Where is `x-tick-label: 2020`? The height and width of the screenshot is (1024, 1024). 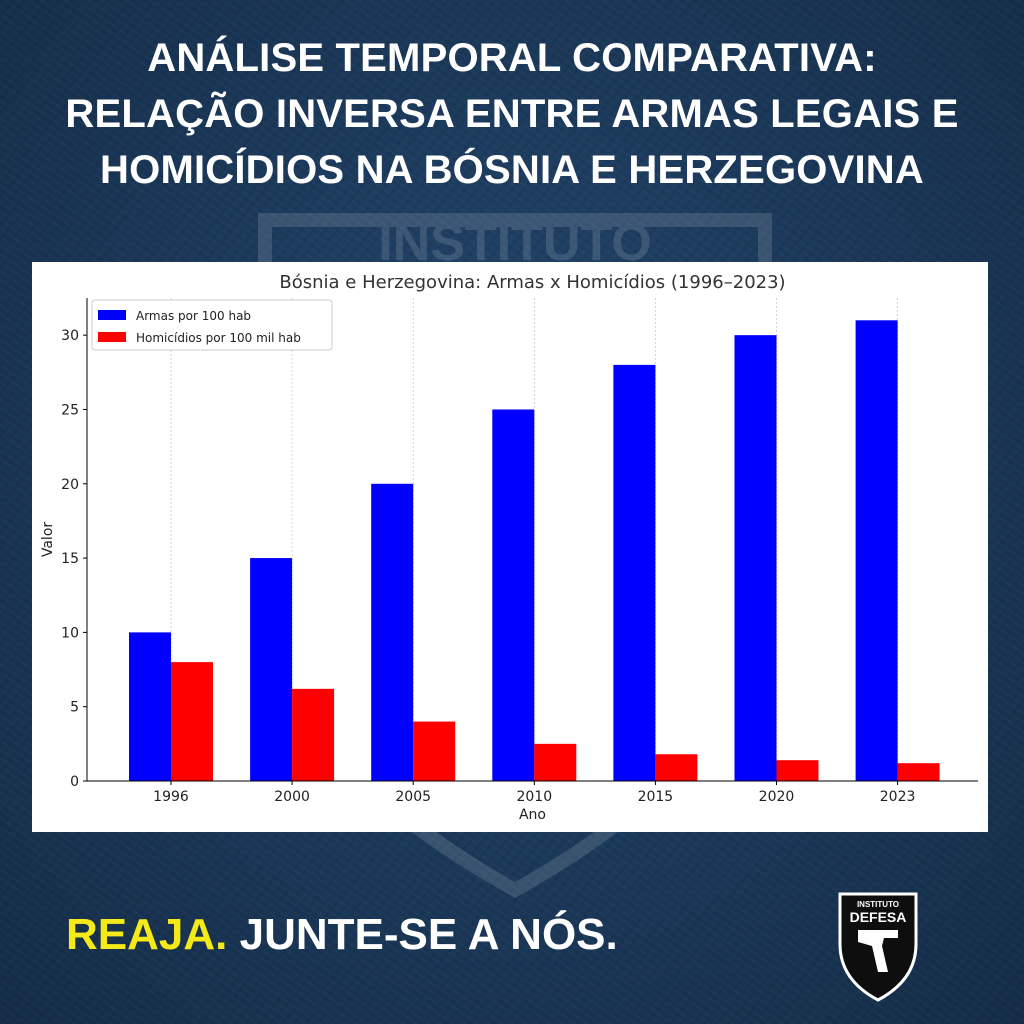 x-tick-label: 2020 is located at coordinates (777, 797).